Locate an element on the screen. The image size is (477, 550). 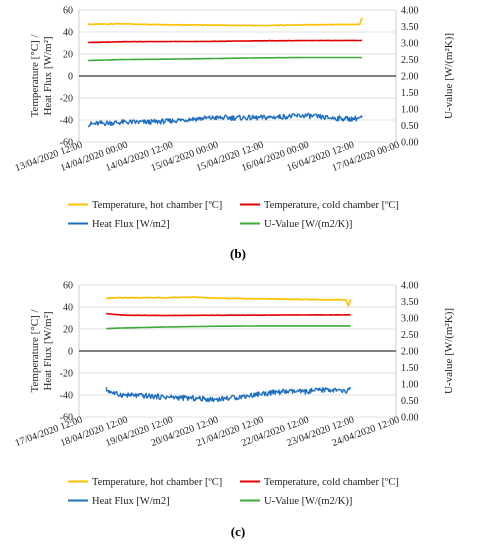
panel-label: (c) is located at coordinates (238, 531).